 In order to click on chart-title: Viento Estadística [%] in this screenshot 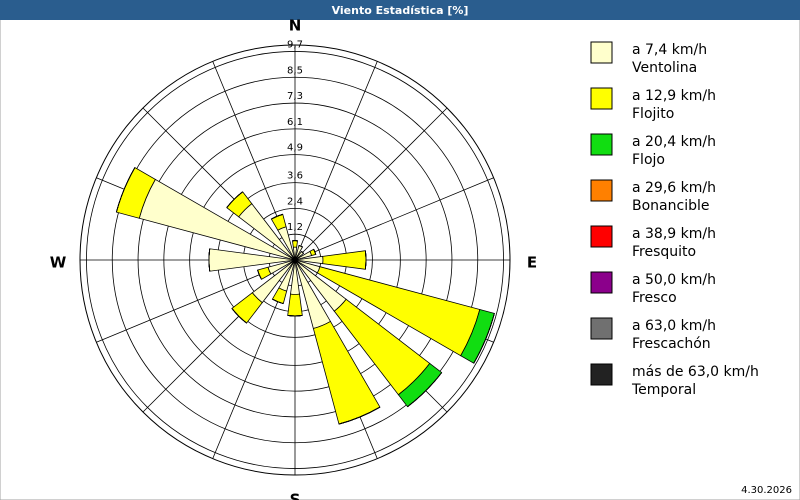, I will do `click(400, 10)`.